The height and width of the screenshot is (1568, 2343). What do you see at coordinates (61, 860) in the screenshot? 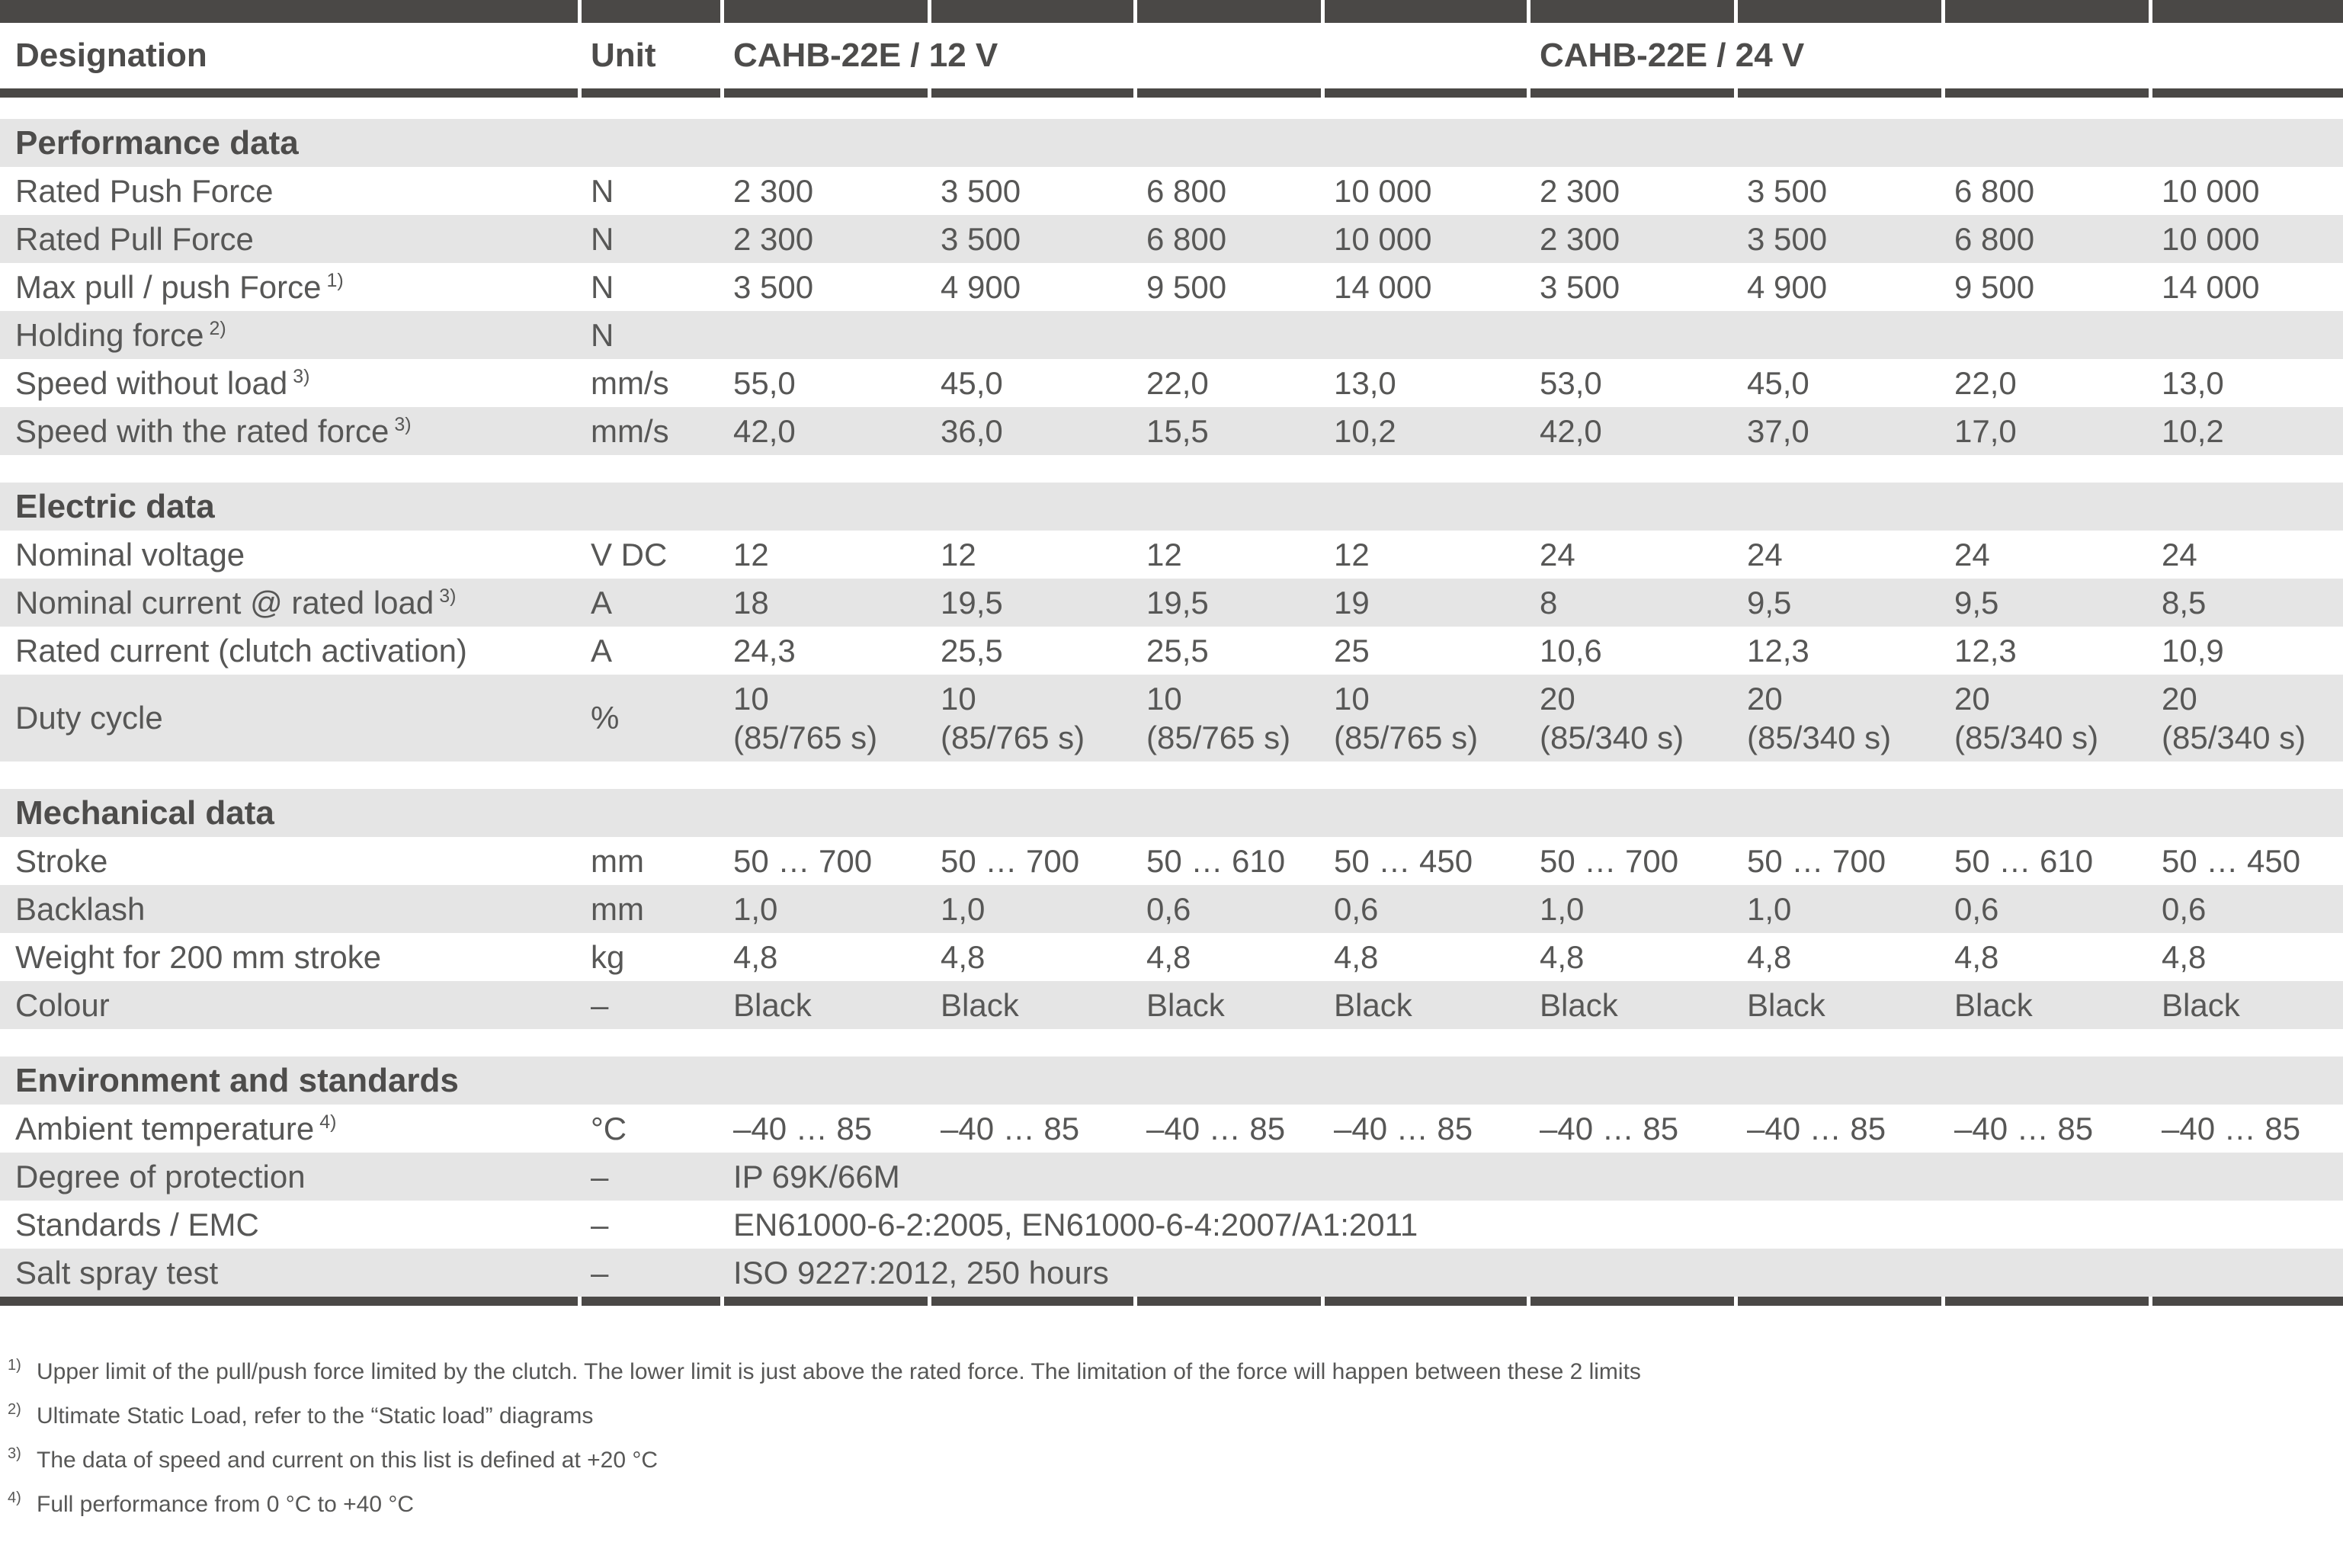
I see `row-label: Stroke` at bounding box center [61, 860].